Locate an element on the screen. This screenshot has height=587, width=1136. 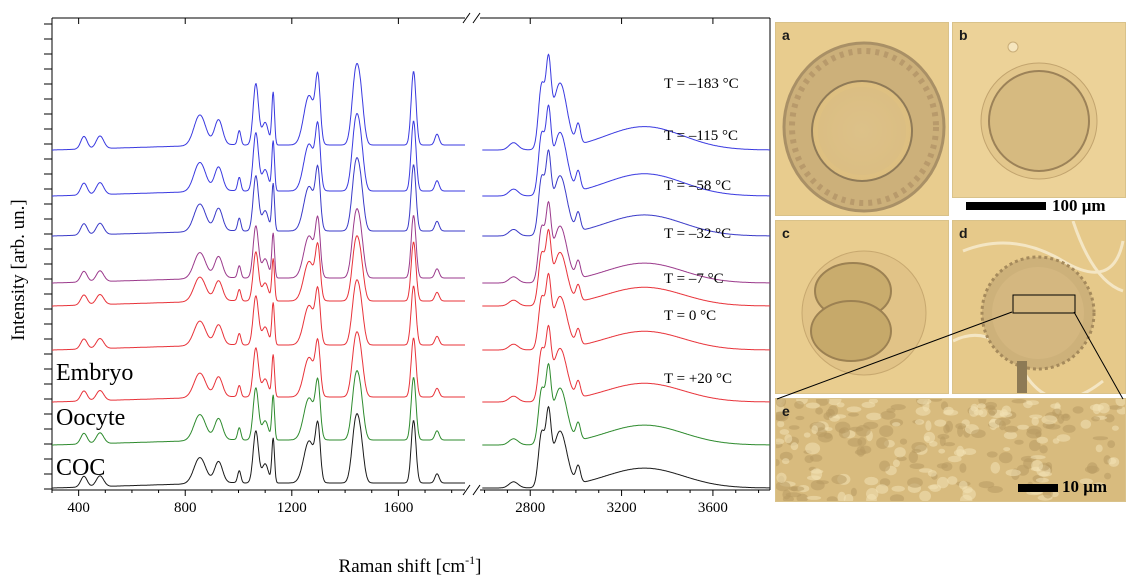
temperature-label: T = –183 °C is located at coordinates (701, 84).